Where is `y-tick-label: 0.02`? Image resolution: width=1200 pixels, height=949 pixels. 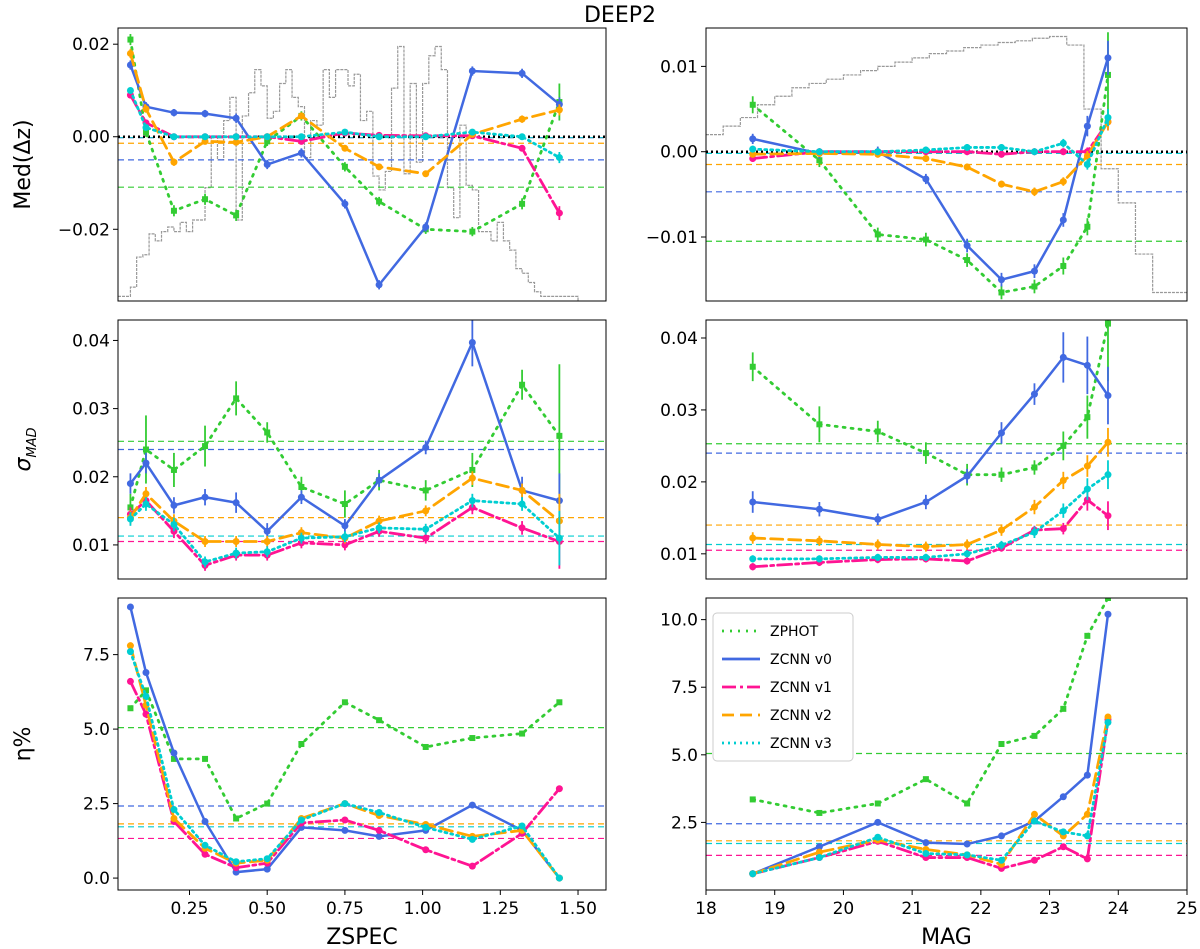
y-tick-label: 0.02 is located at coordinates (91, 45).